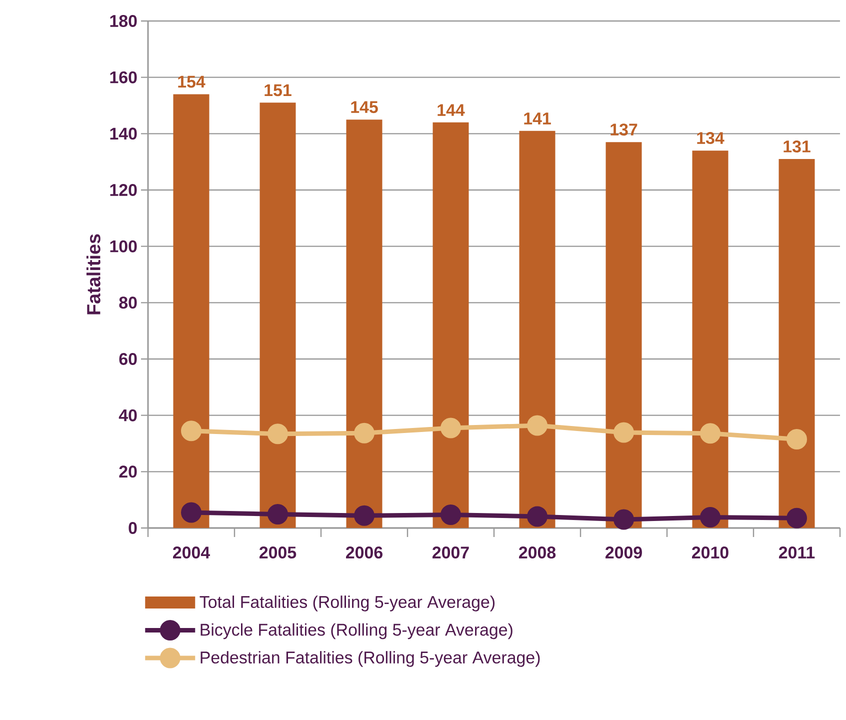  What do you see at coordinates (347, 604) in the screenshot?
I see `legend-label: Total Fatalities (Rolling 5-year Average)` at bounding box center [347, 604].